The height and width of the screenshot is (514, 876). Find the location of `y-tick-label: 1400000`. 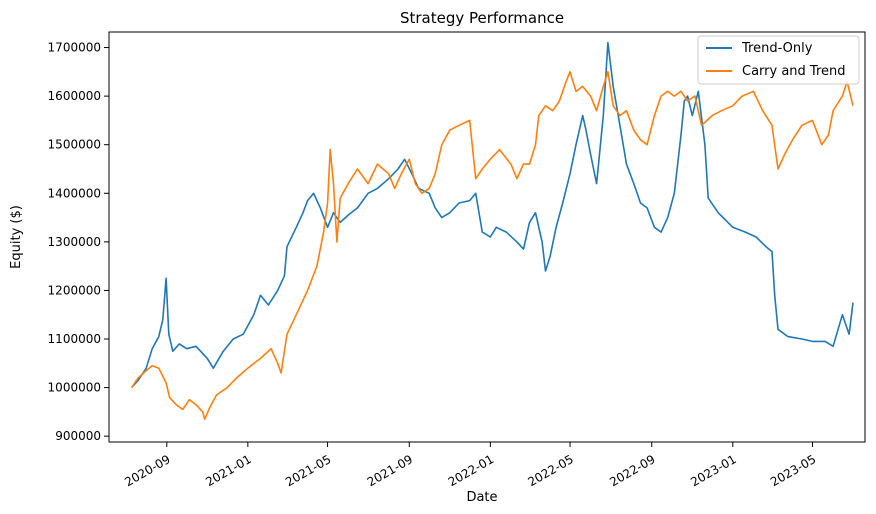

y-tick-label: 1400000 is located at coordinates (74, 193).